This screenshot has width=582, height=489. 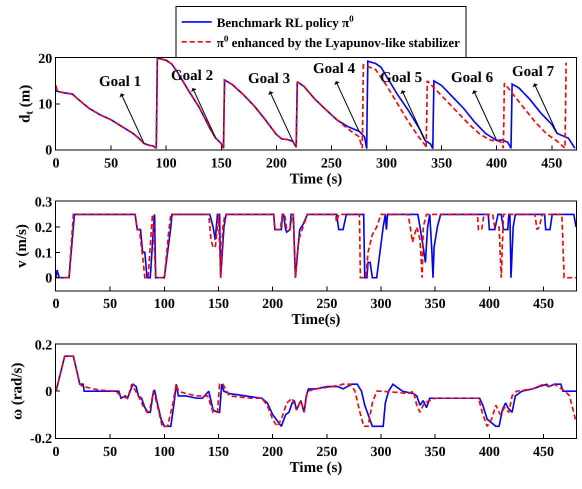 What do you see at coordinates (334, 69) in the screenshot?
I see `annotation: Goal 4` at bounding box center [334, 69].